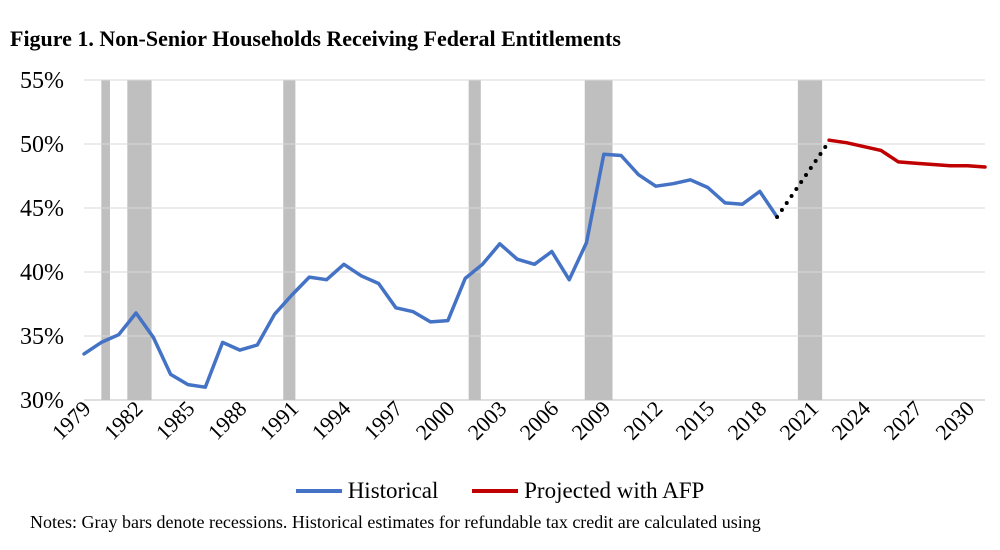  Describe the element at coordinates (487, 420) in the screenshot. I see `x-tick-label: 2003` at that location.